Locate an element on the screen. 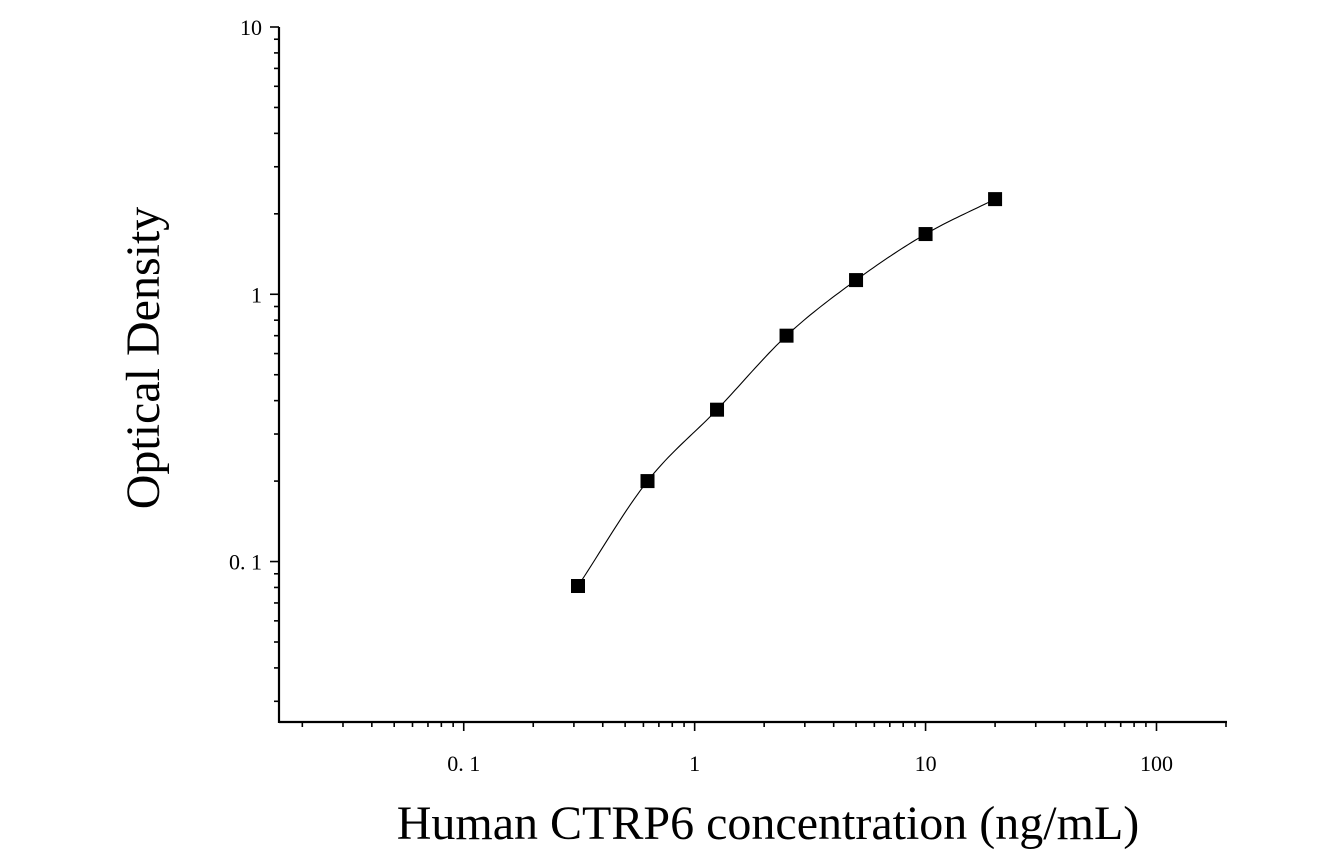 The height and width of the screenshot is (857, 1329). y-tick-label: 10 is located at coordinates (251, 27).